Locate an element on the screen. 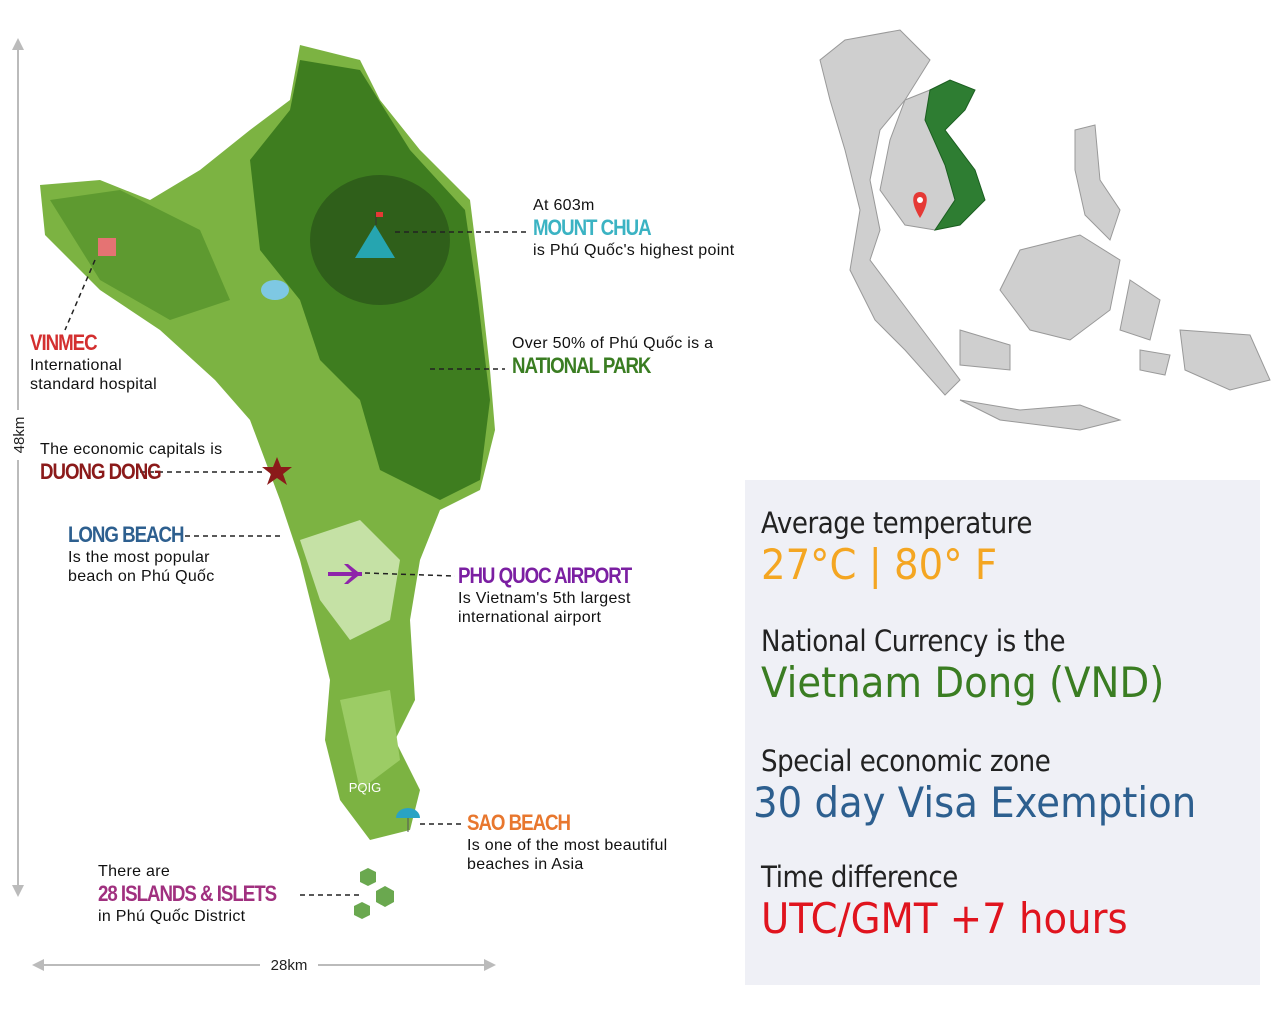  callout-name: DUONG DONG is located at coordinates (101, 471).